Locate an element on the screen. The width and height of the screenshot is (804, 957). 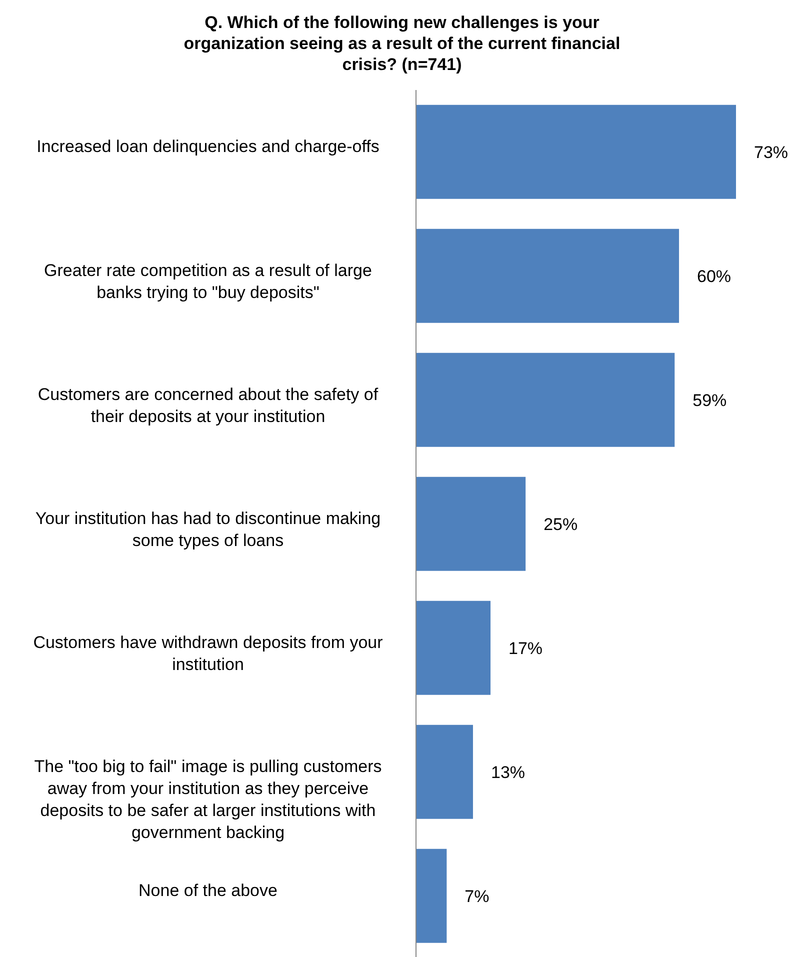
y-tick-label: Customers have withdrawn deposits from your institution is located at coordinates (208, 653).